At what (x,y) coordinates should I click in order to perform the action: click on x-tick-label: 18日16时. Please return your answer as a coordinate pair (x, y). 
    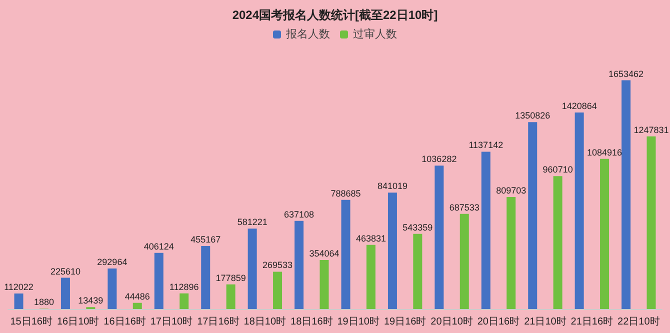
    Looking at the image, I should click on (311, 322).